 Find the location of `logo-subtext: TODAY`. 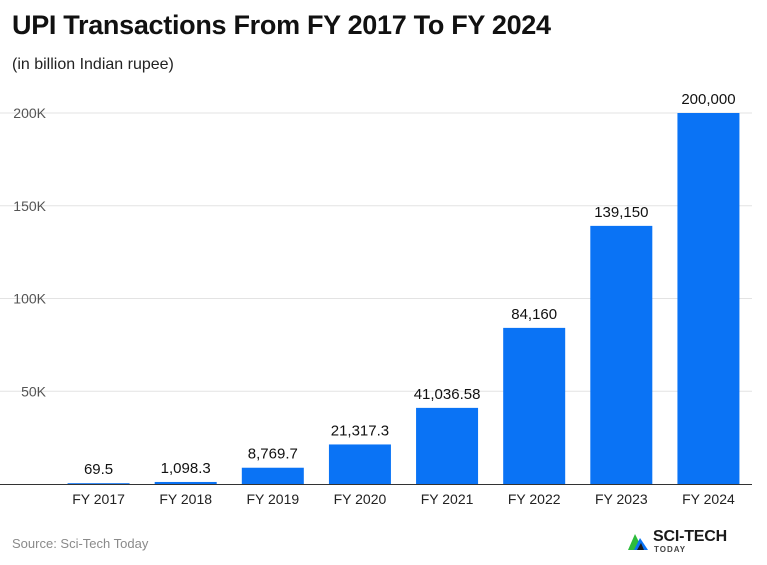

logo-subtext: TODAY is located at coordinates (670, 549).